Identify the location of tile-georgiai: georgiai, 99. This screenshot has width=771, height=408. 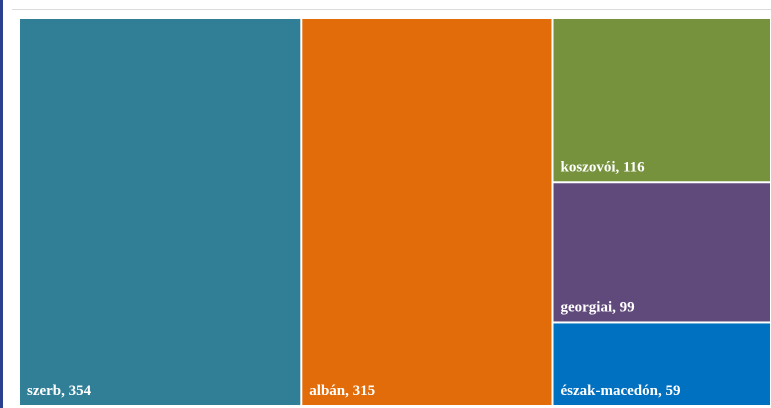
(661, 252).